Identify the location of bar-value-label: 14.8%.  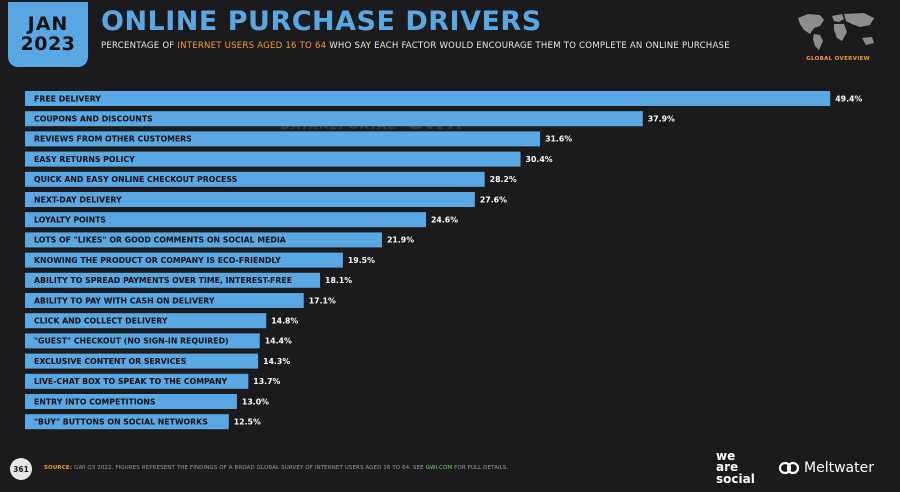
(284, 321).